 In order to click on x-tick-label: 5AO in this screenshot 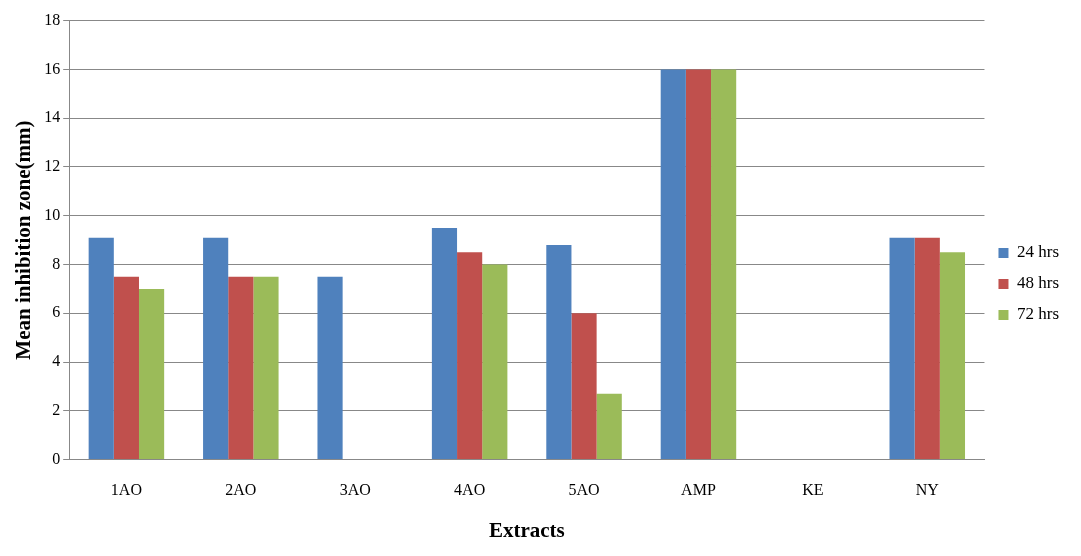, I will do `click(584, 490)`.